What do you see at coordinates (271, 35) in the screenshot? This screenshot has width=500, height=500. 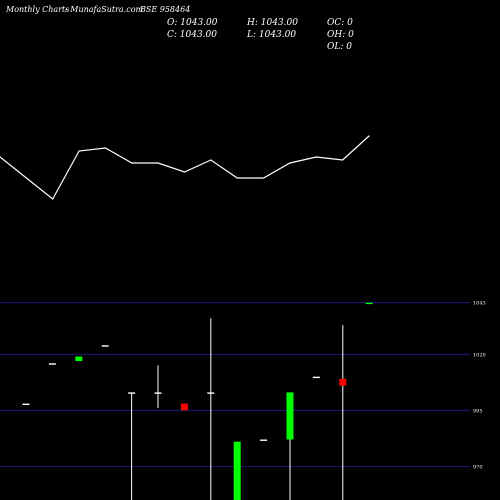 I see `low-value: L: 1043.00` at bounding box center [271, 35].